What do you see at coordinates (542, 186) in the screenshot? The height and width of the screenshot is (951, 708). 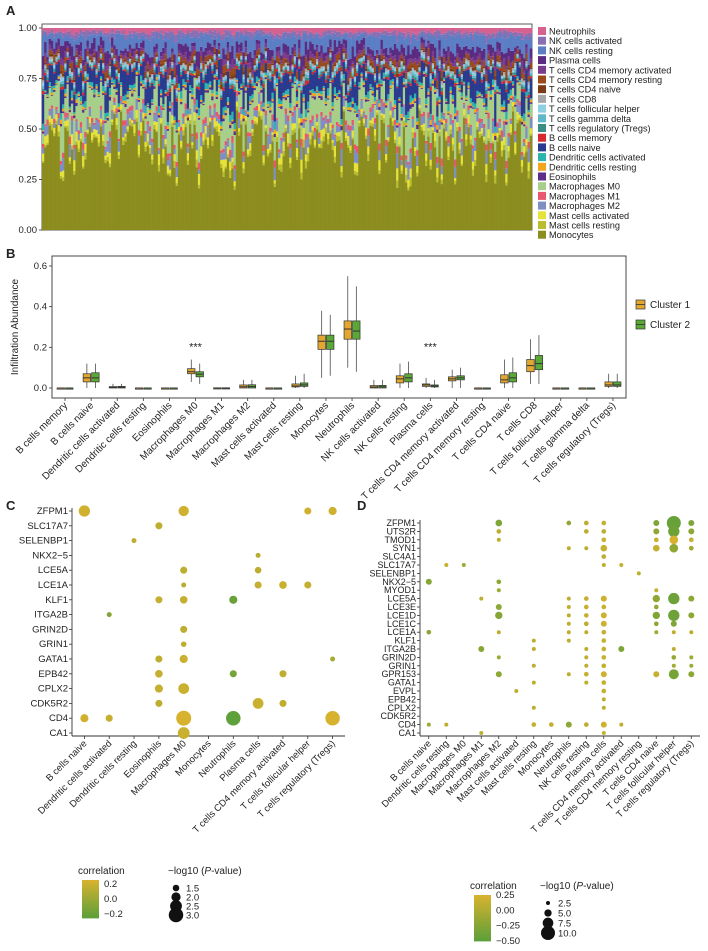 I see `legend-swatch-macrophages-m0` at bounding box center [542, 186].